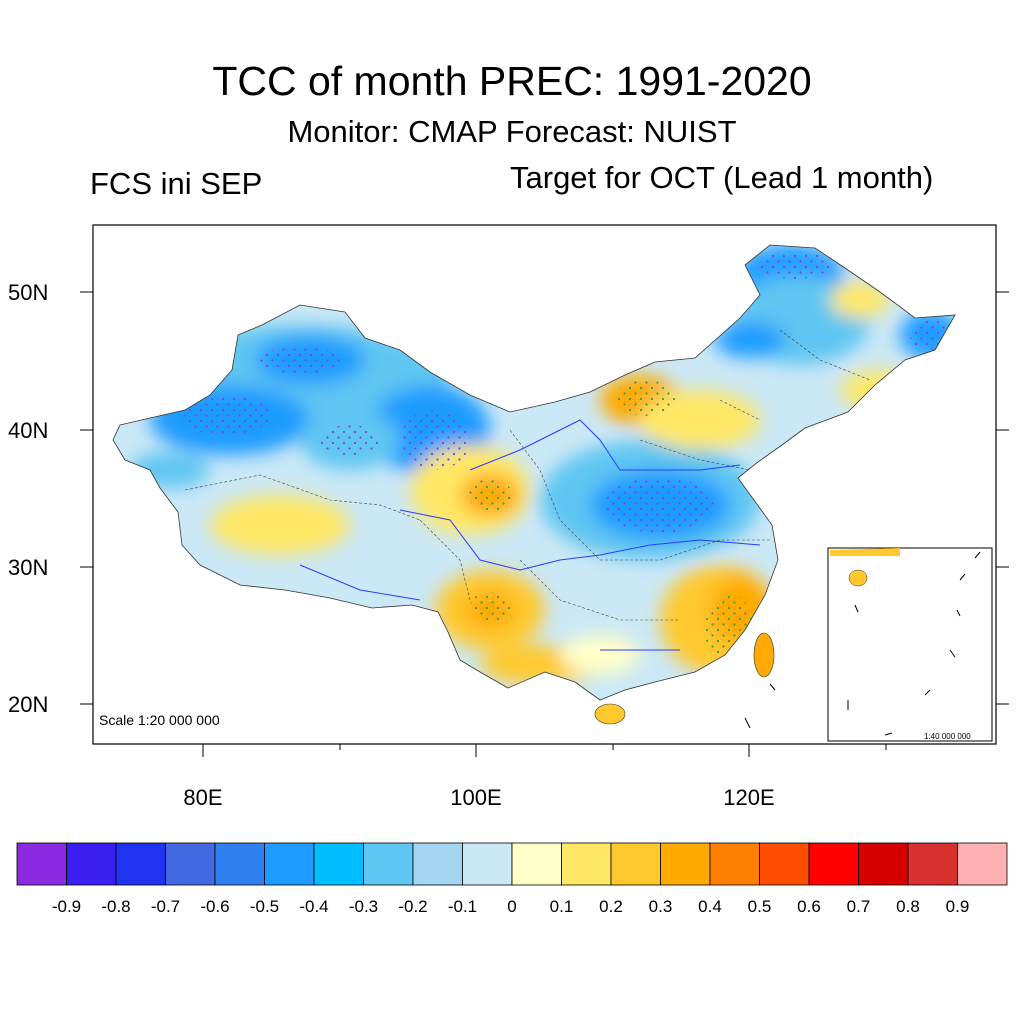 The width and height of the screenshot is (1024, 1024). I want to click on rivers, so click(530, 535).